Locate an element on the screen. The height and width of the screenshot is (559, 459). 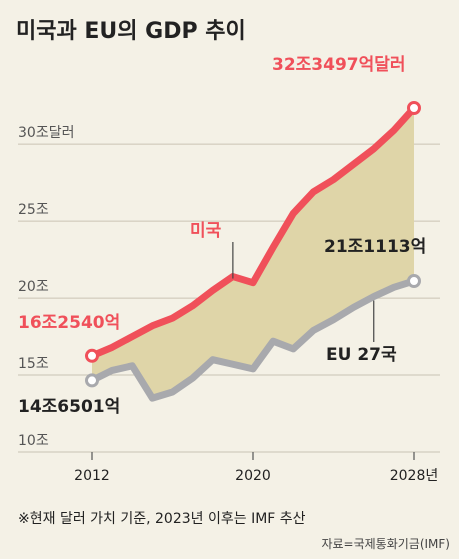
y-axis-ticks: 10조 15조 20조 25조 30조달러 is located at coordinates (46, 287).